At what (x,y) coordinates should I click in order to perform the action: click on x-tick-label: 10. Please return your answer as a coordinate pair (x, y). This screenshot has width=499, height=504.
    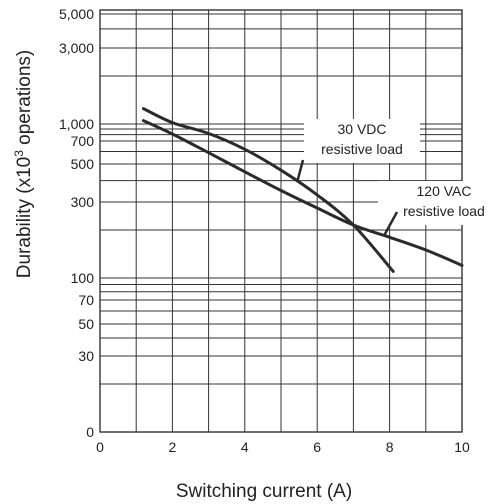
    Looking at the image, I should click on (462, 447).